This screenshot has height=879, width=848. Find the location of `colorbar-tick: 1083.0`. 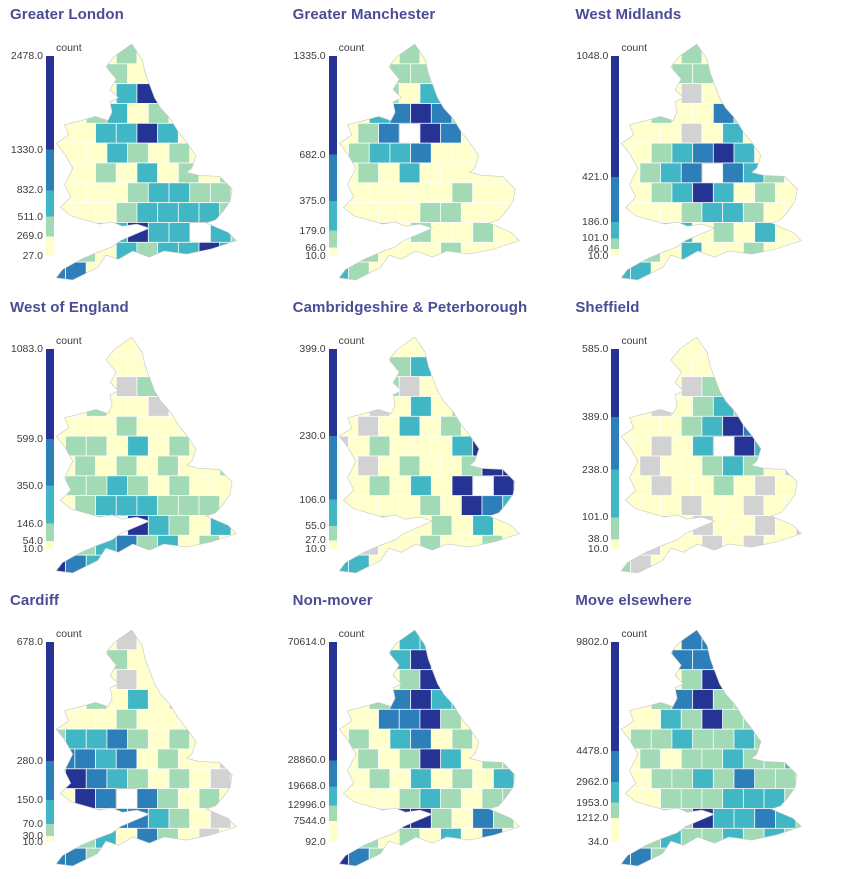

colorbar-tick: 1083.0 is located at coordinates (26, 349).